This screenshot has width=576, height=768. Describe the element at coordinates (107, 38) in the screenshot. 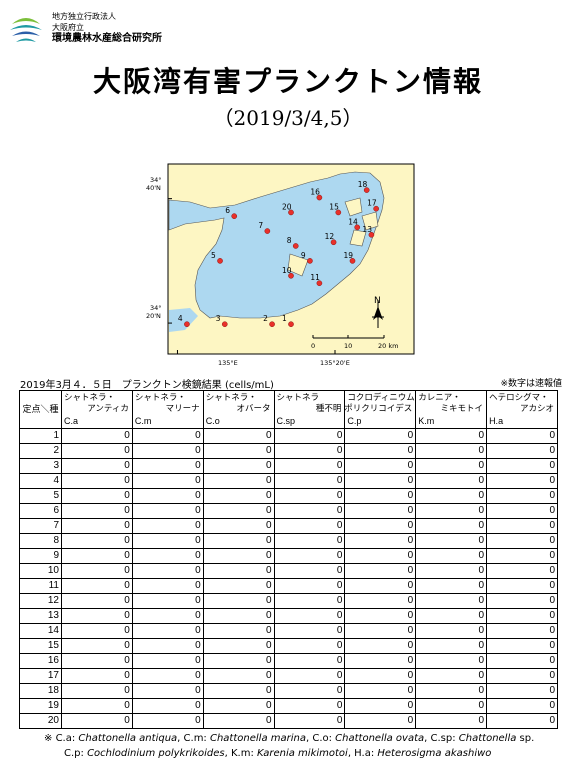

I see `org-name: 環境農林水産総合研究所` at that location.